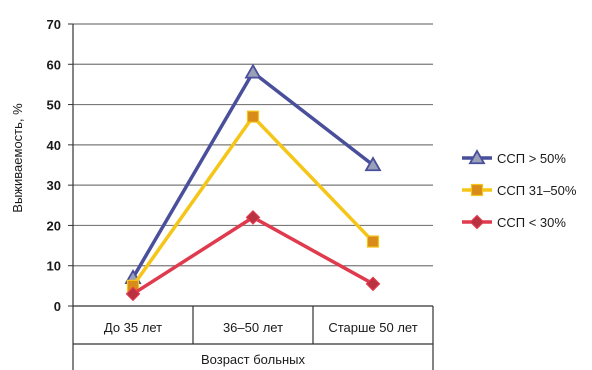  Describe the element at coordinates (531, 158) in the screenshot. I see `legend-label: ССП > 50%` at that location.